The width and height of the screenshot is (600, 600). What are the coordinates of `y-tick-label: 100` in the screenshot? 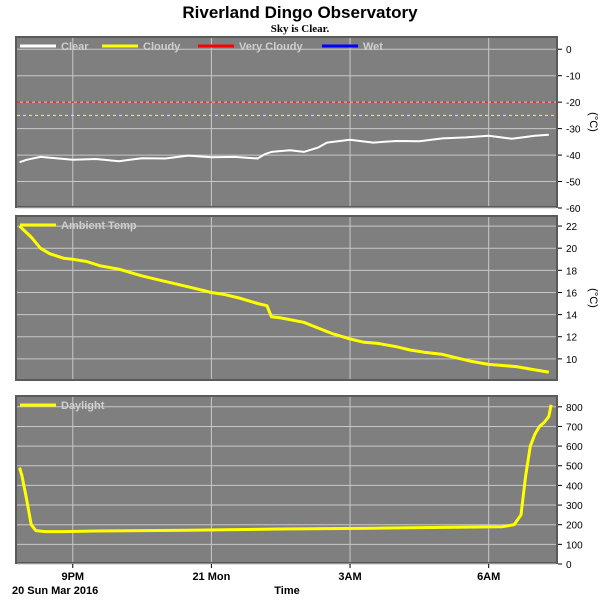 It's located at (574, 545).